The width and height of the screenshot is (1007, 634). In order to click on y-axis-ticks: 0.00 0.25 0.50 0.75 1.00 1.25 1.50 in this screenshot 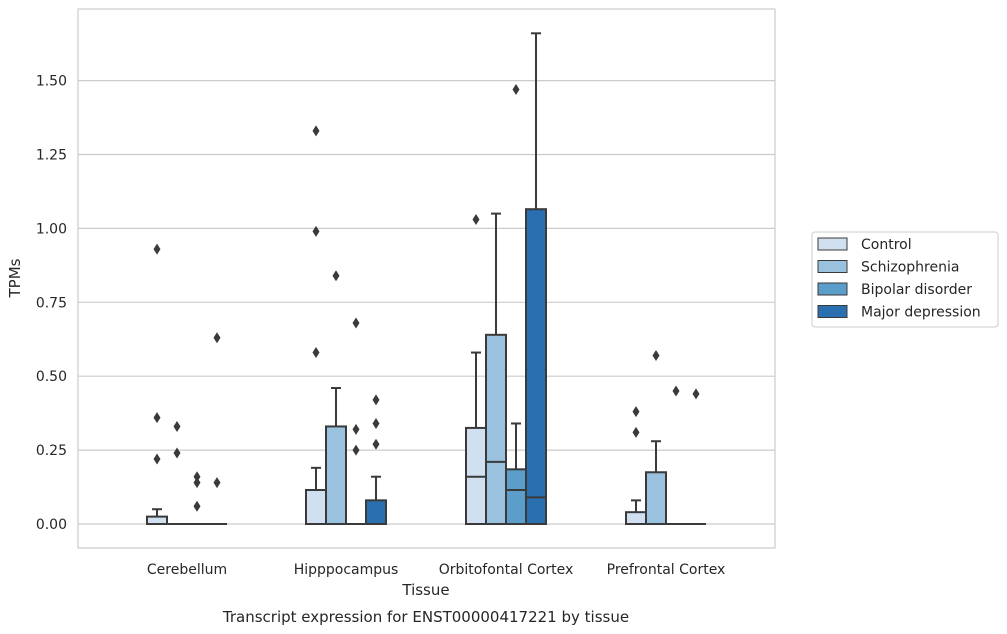, I will do `click(51, 303)`.